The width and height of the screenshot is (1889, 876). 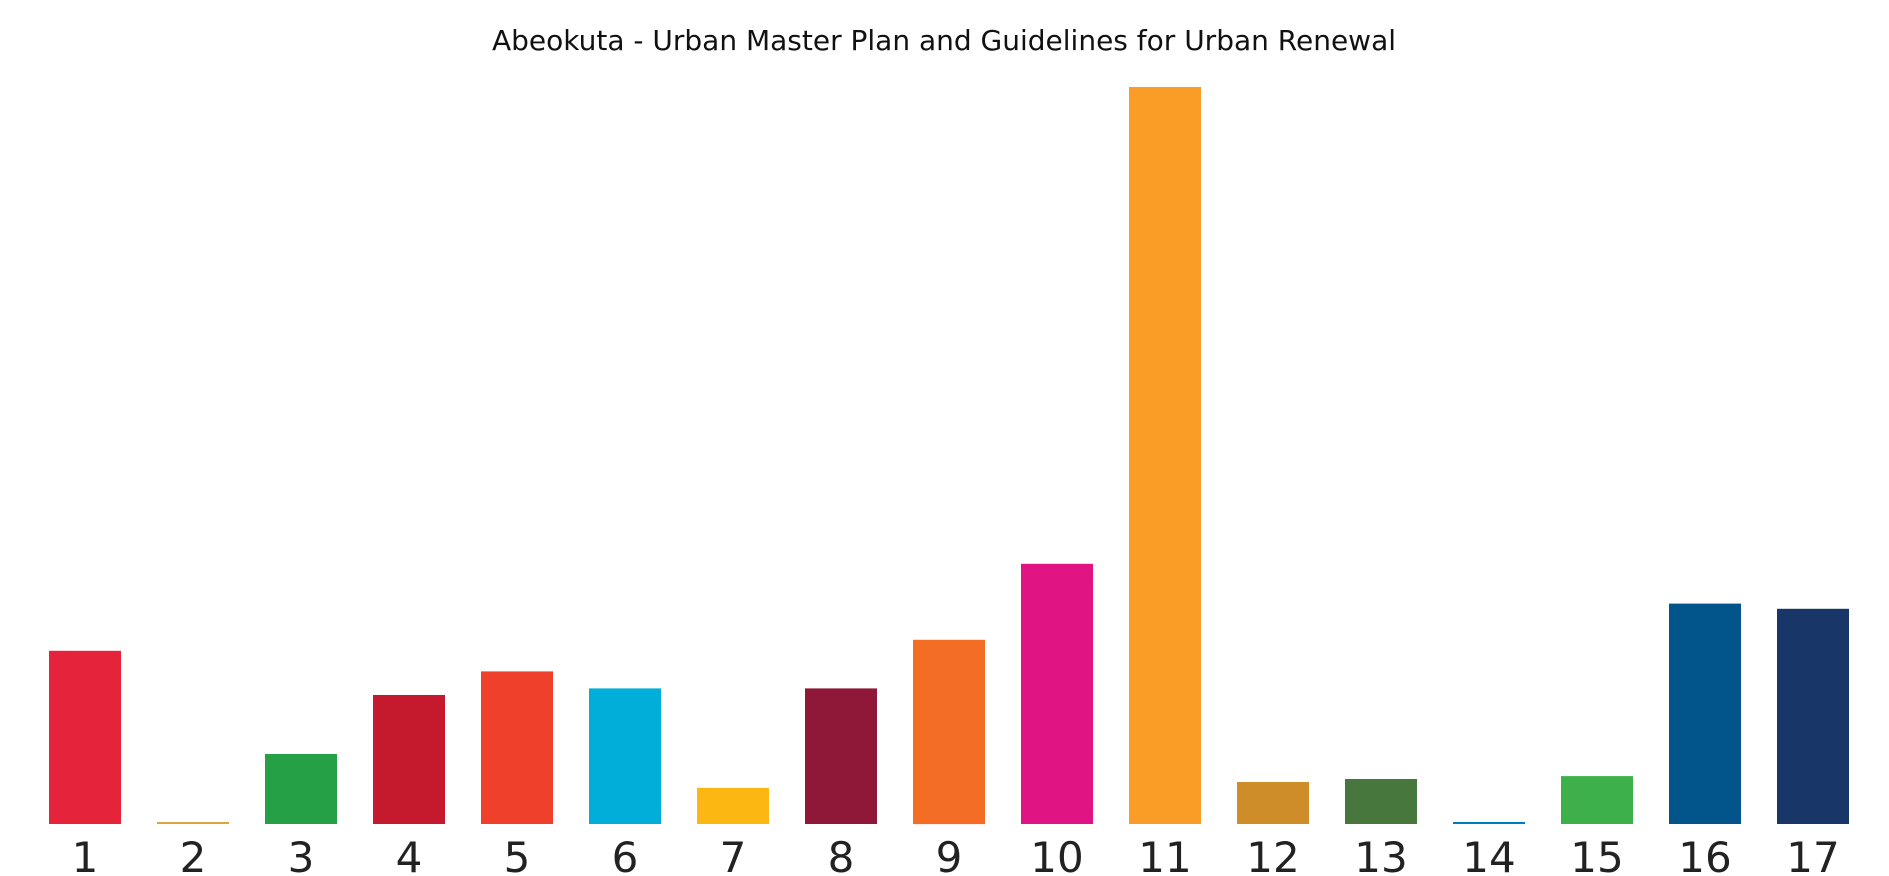 I want to click on x-tick-label-1: 1, so click(x=85, y=854).